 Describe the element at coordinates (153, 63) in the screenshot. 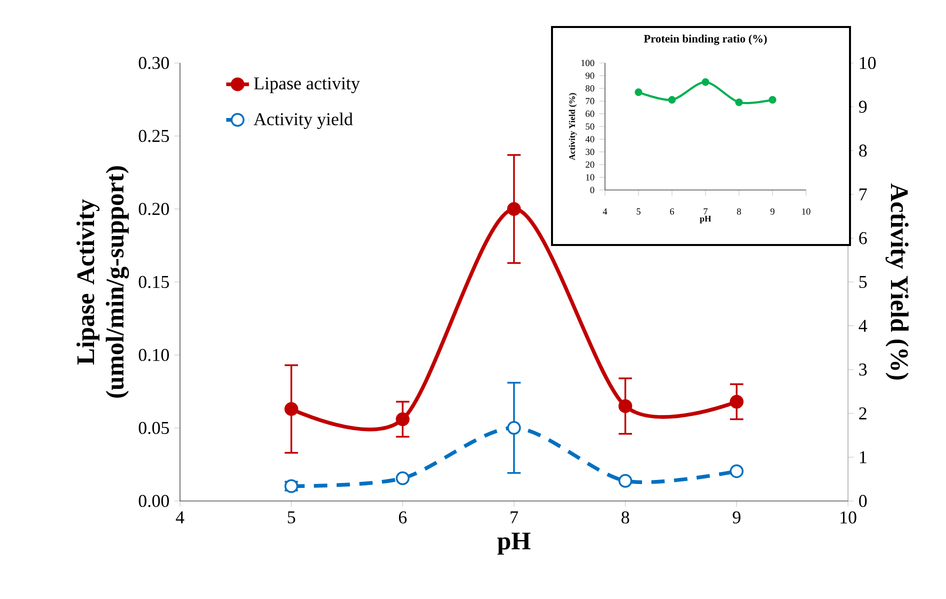

I see `y-tick-label: 0.30` at that location.